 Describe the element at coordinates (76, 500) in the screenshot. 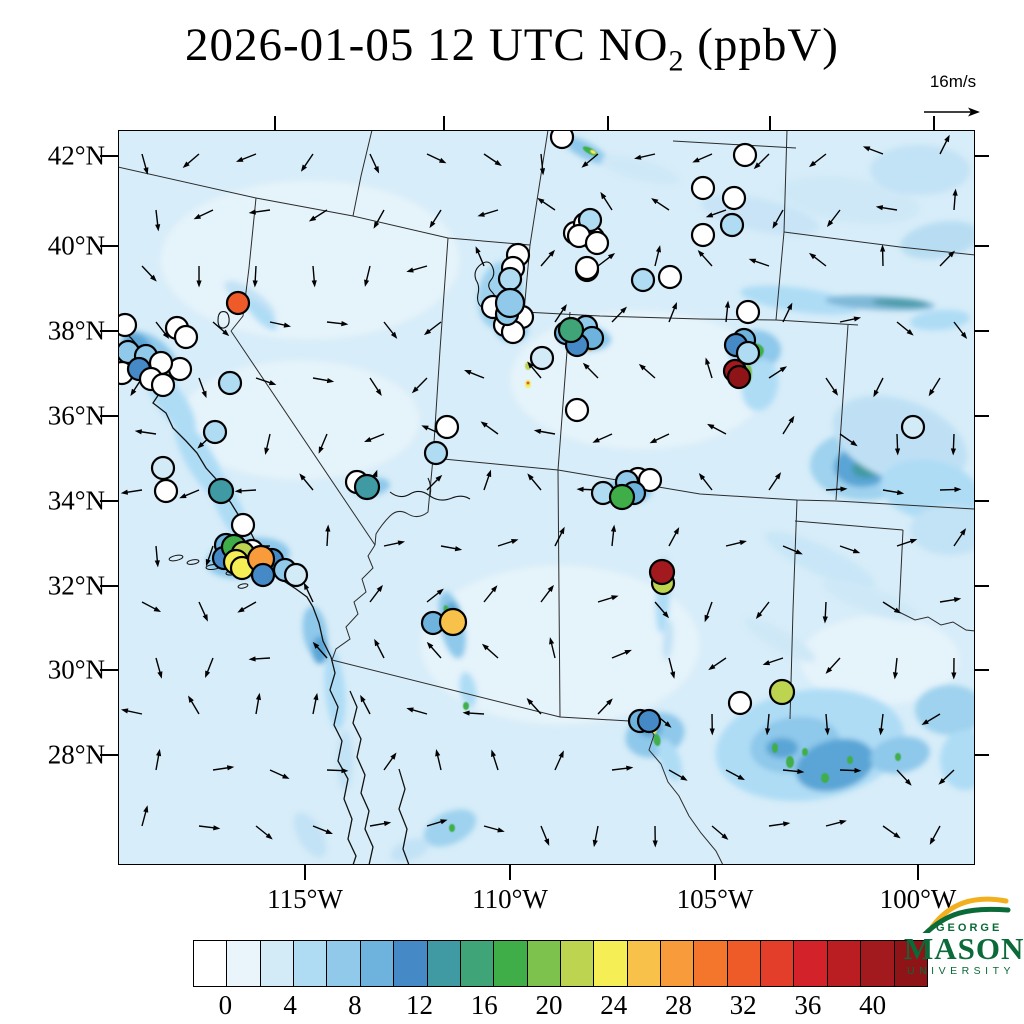

I see `lat-label: 34°N` at that location.